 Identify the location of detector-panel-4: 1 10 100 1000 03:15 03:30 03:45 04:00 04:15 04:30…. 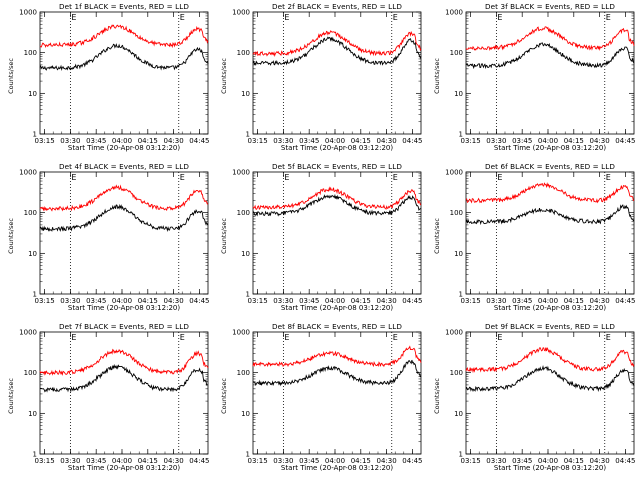
(106, 240).